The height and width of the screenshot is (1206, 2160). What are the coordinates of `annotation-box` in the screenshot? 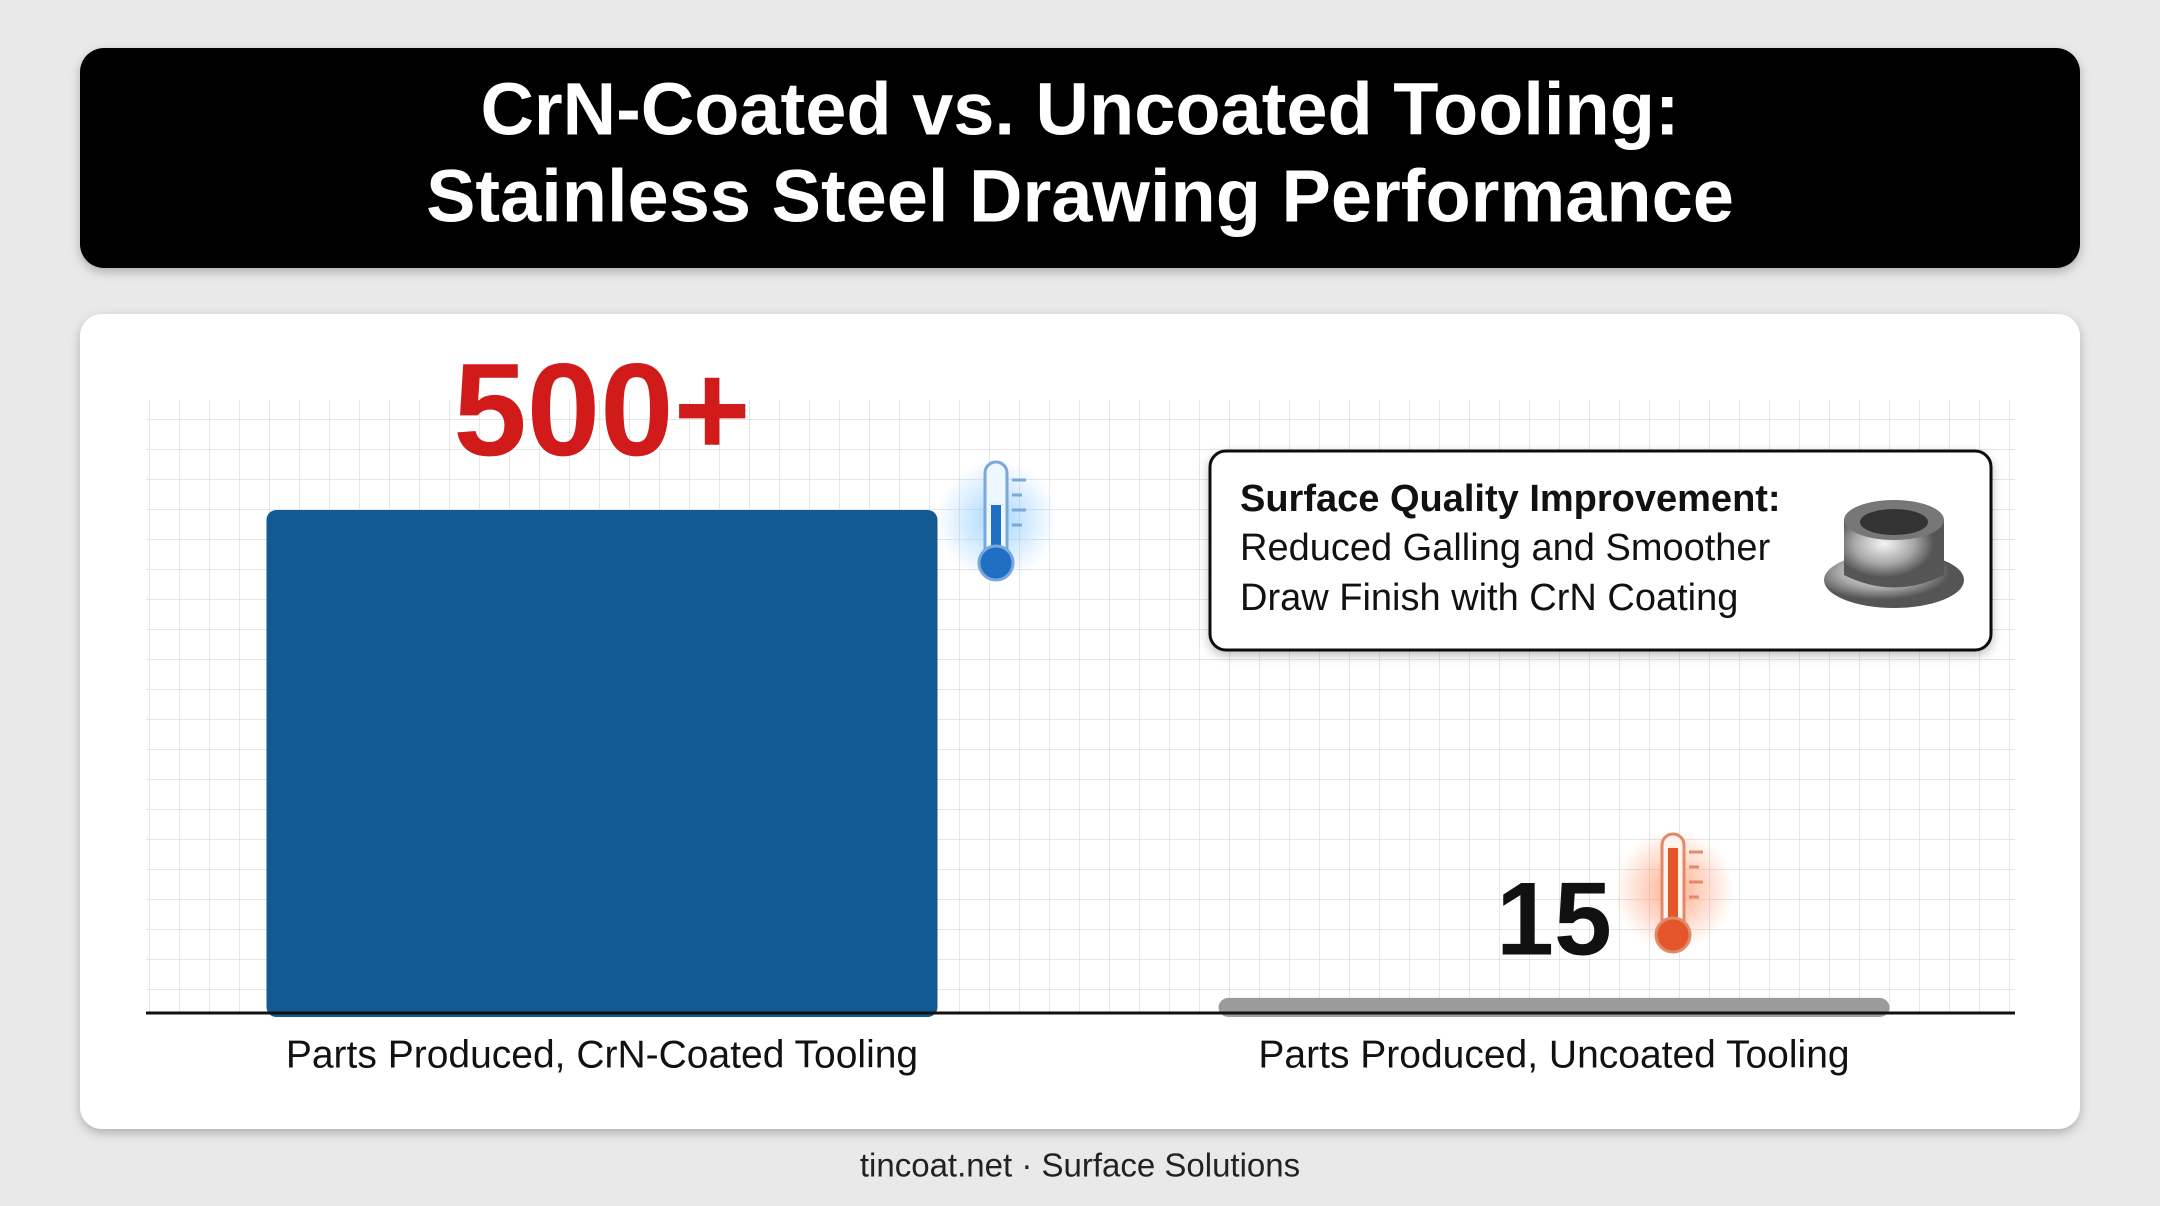 It's located at (1600, 550).